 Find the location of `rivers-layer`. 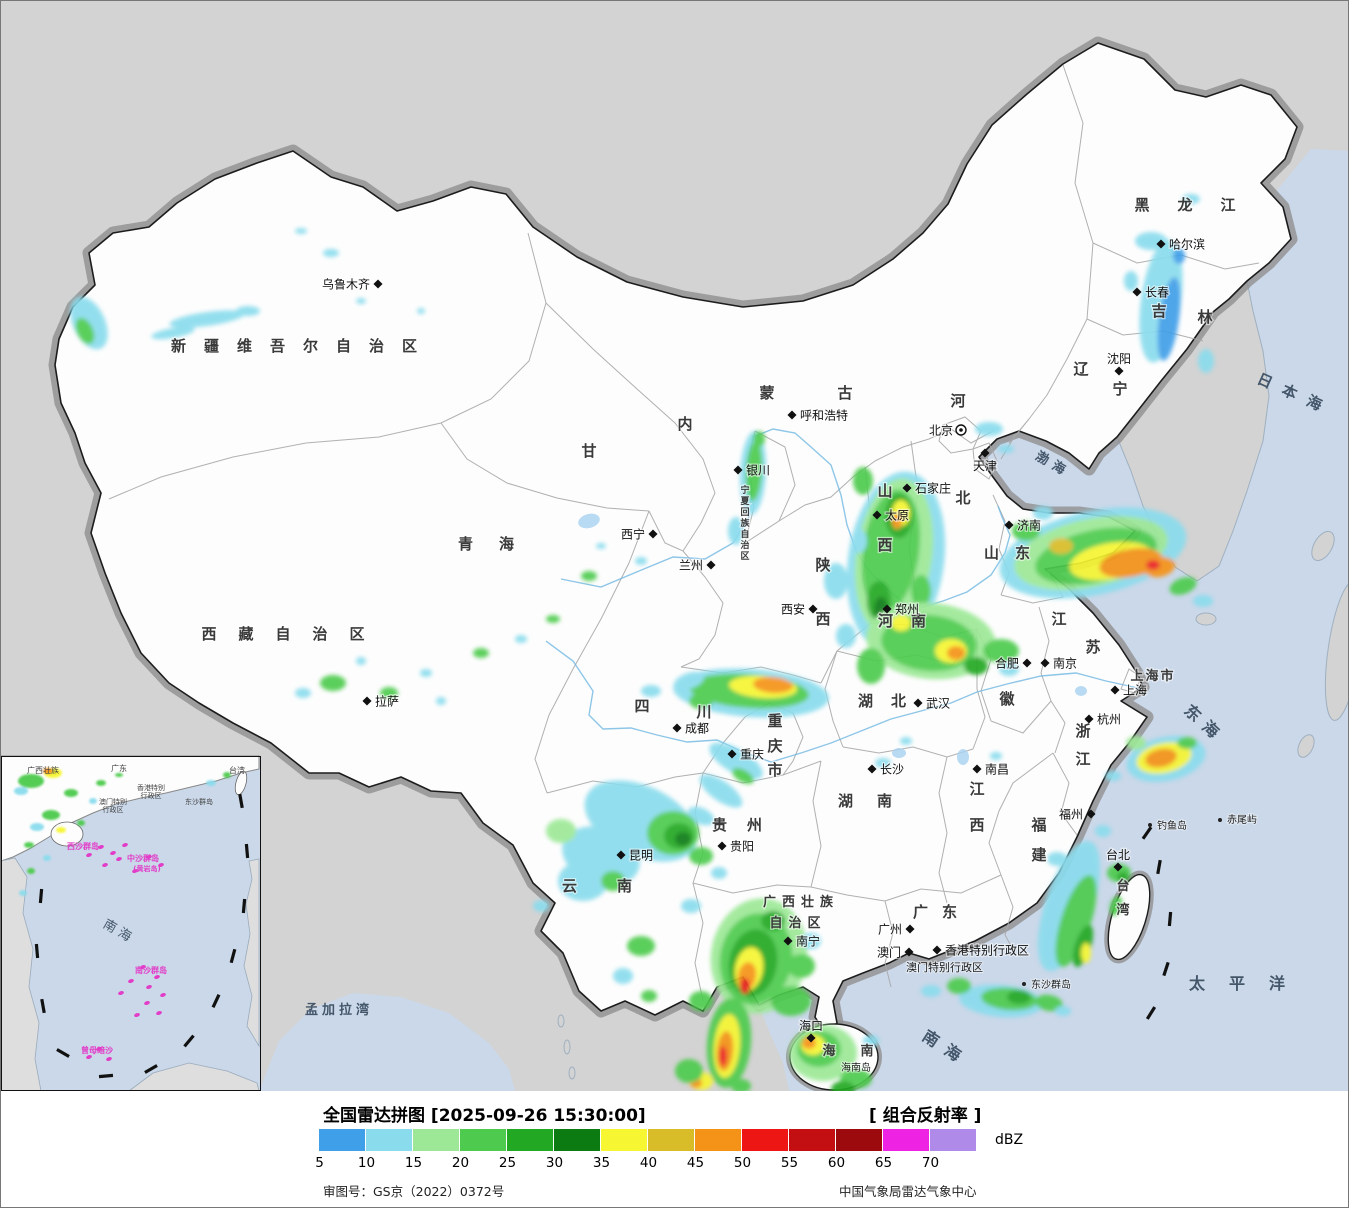

rivers-layer is located at coordinates (843, 596).